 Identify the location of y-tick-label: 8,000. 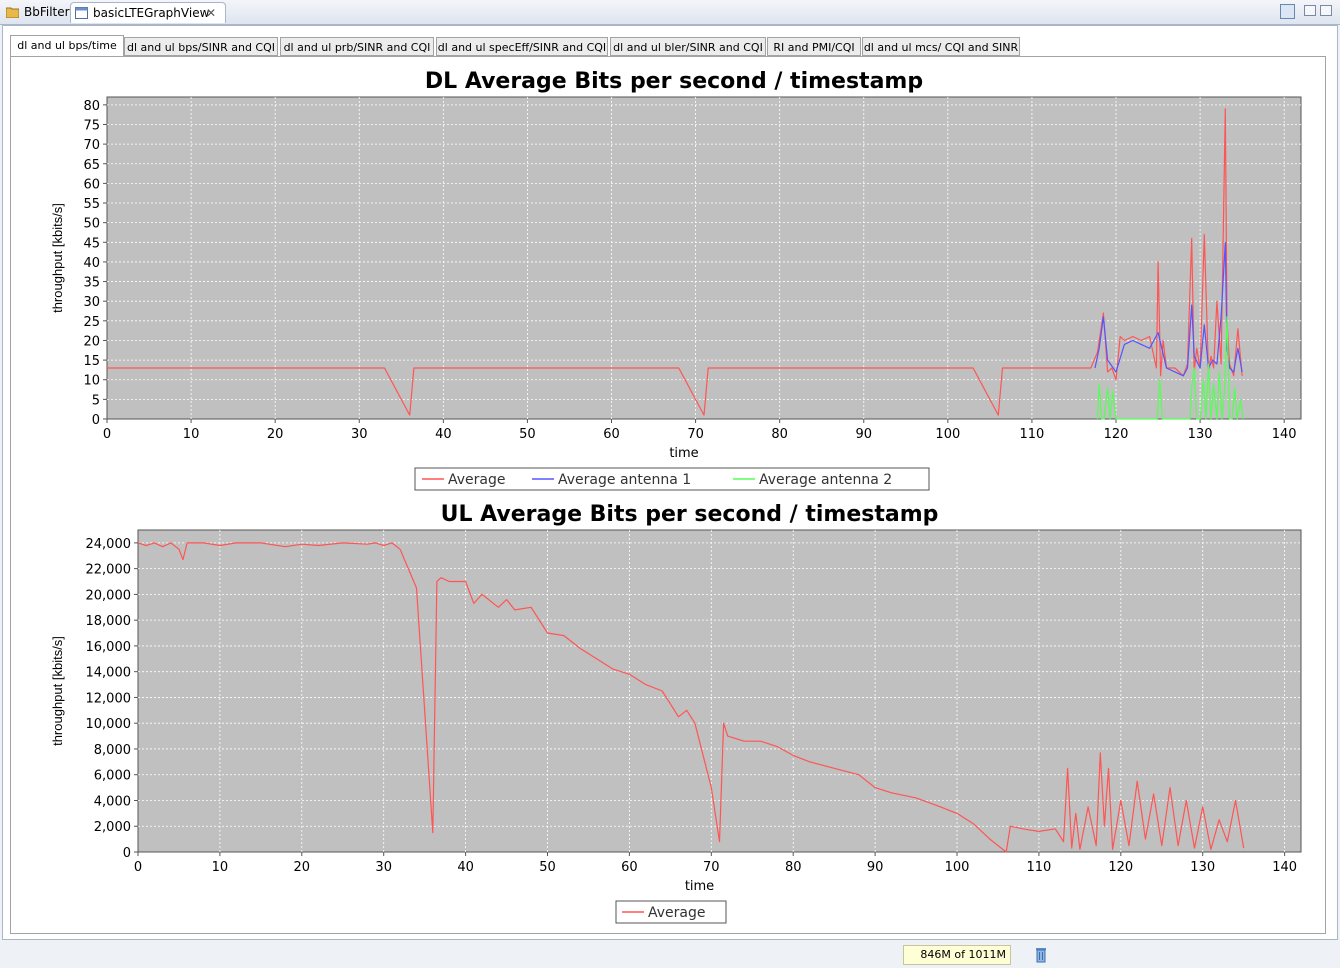
(112, 750).